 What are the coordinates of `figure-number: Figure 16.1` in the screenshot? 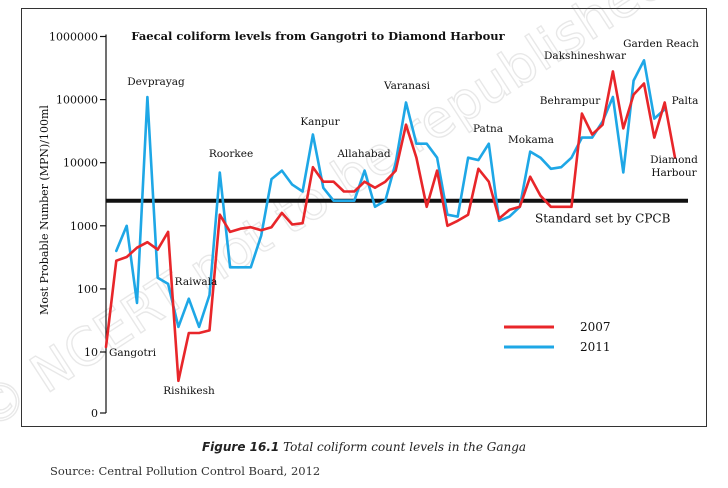 It's located at (240, 447).